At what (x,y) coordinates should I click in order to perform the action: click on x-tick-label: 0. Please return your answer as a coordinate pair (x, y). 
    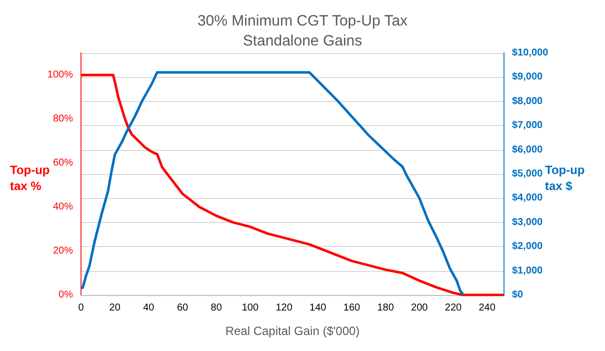
    Looking at the image, I should click on (81, 308).